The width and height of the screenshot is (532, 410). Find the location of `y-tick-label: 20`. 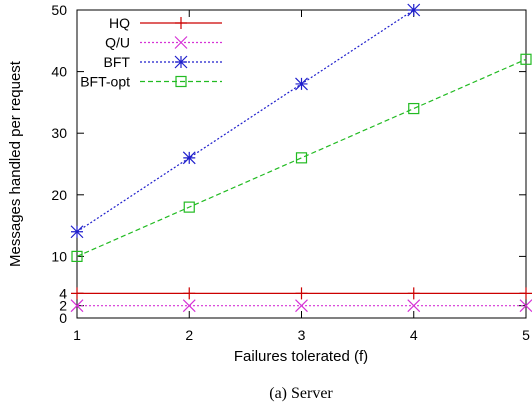

y-tick-label: 20 is located at coordinates (59, 195).